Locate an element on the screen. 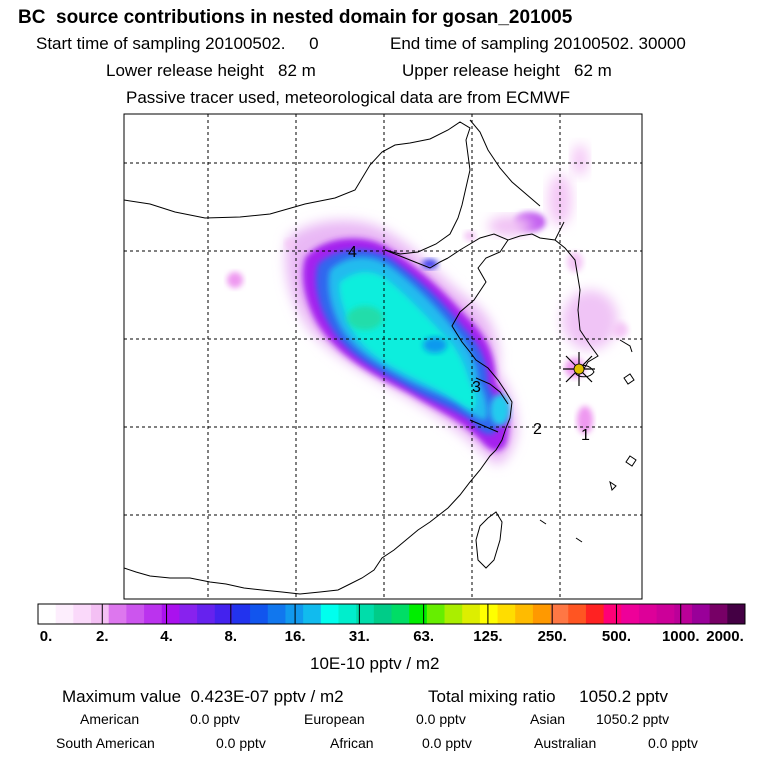 This screenshot has height=768, width=768. colorbar-units: 10E-10 pptv / m2 is located at coordinates (375, 663).